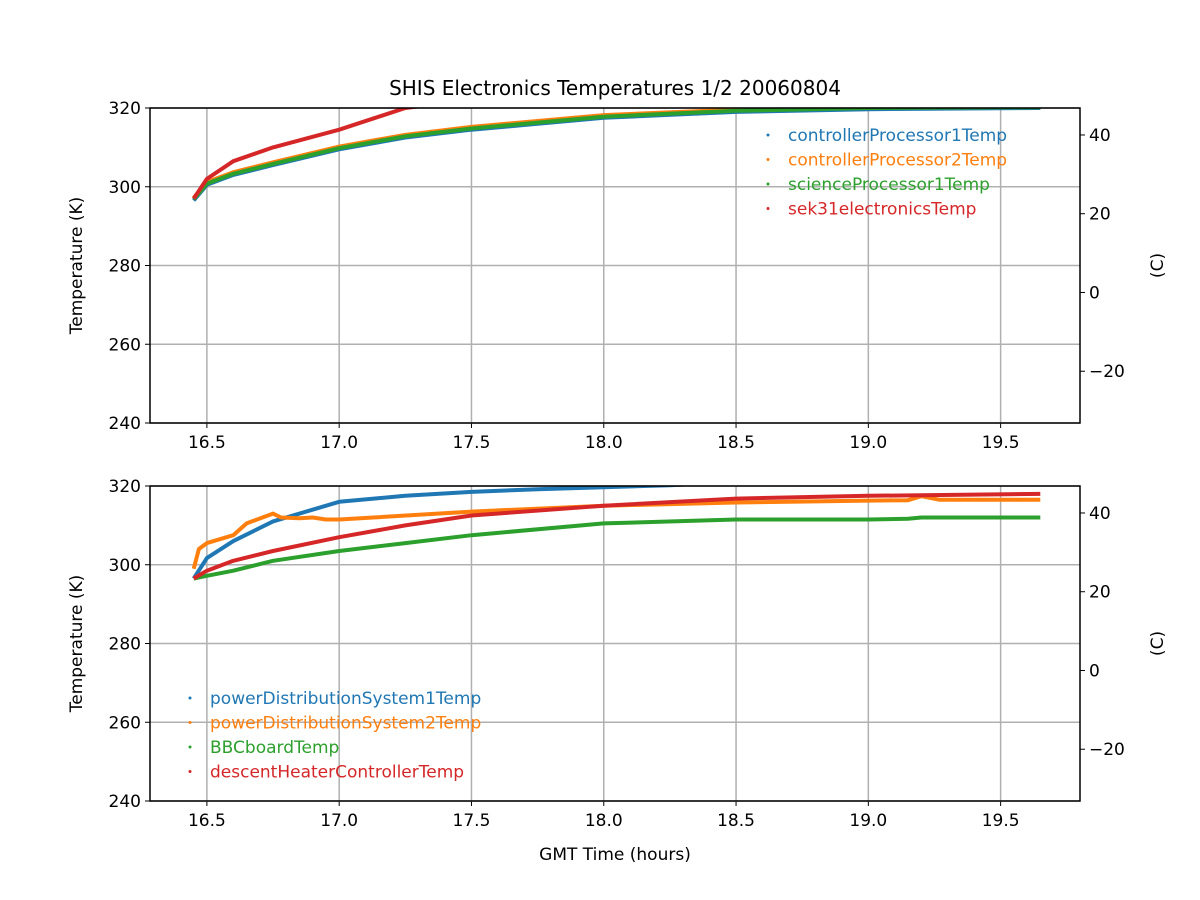  Describe the element at coordinates (897, 136) in the screenshot. I see `legend-label: controllerProcessor1Temp` at that location.